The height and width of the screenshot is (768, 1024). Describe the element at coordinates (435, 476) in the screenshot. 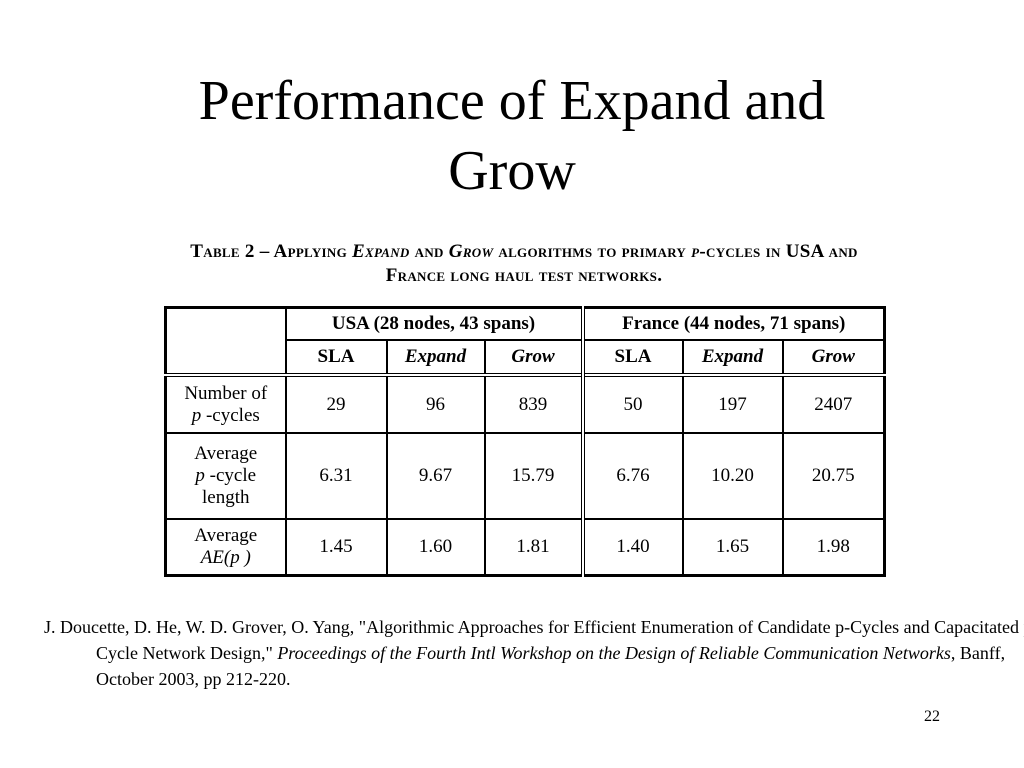

I see `cell-usa-expand: 9.67` at that location.